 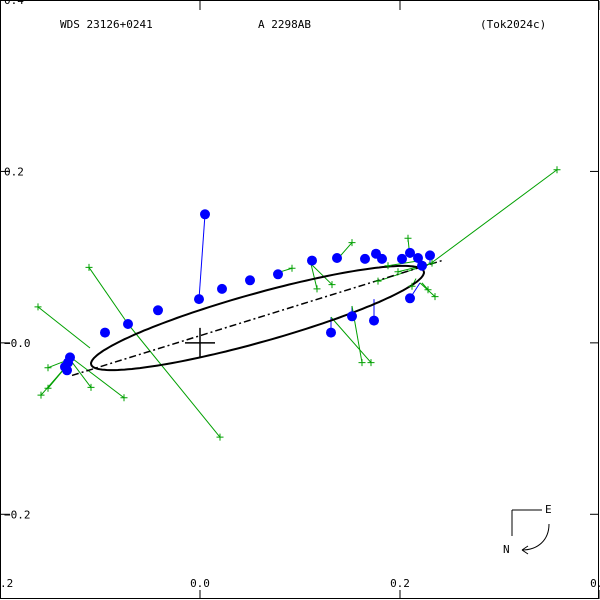 I want to click on primary-star-cross, so click(x=200, y=342).